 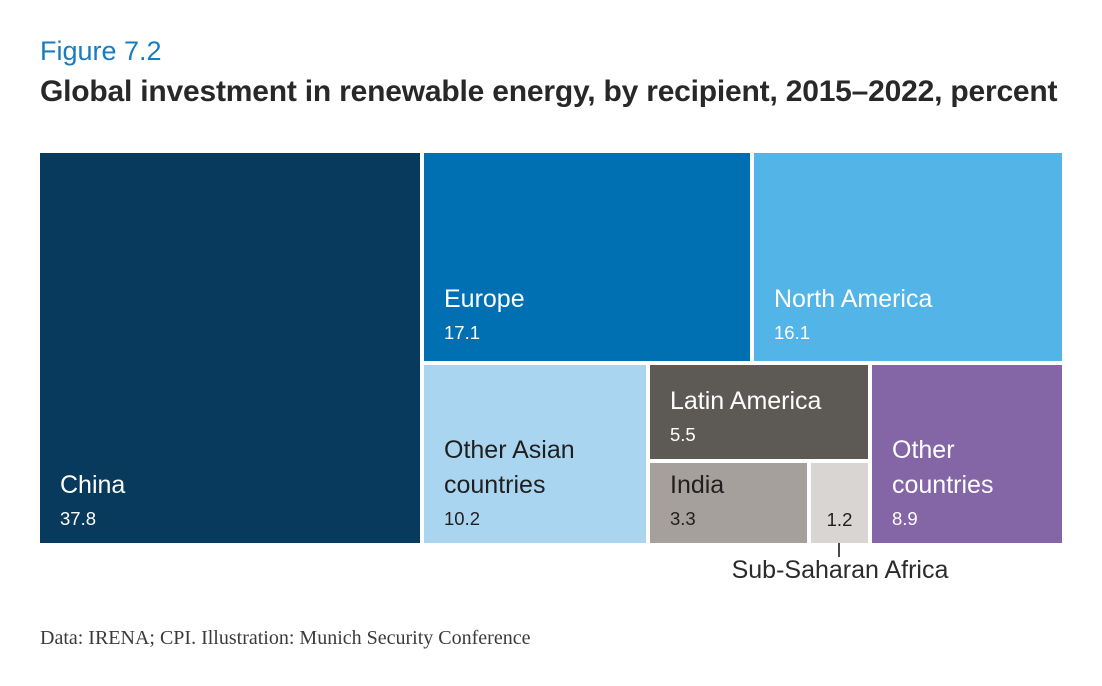 I want to click on cell-label: Other countries 8.9, so click(x=973, y=481).